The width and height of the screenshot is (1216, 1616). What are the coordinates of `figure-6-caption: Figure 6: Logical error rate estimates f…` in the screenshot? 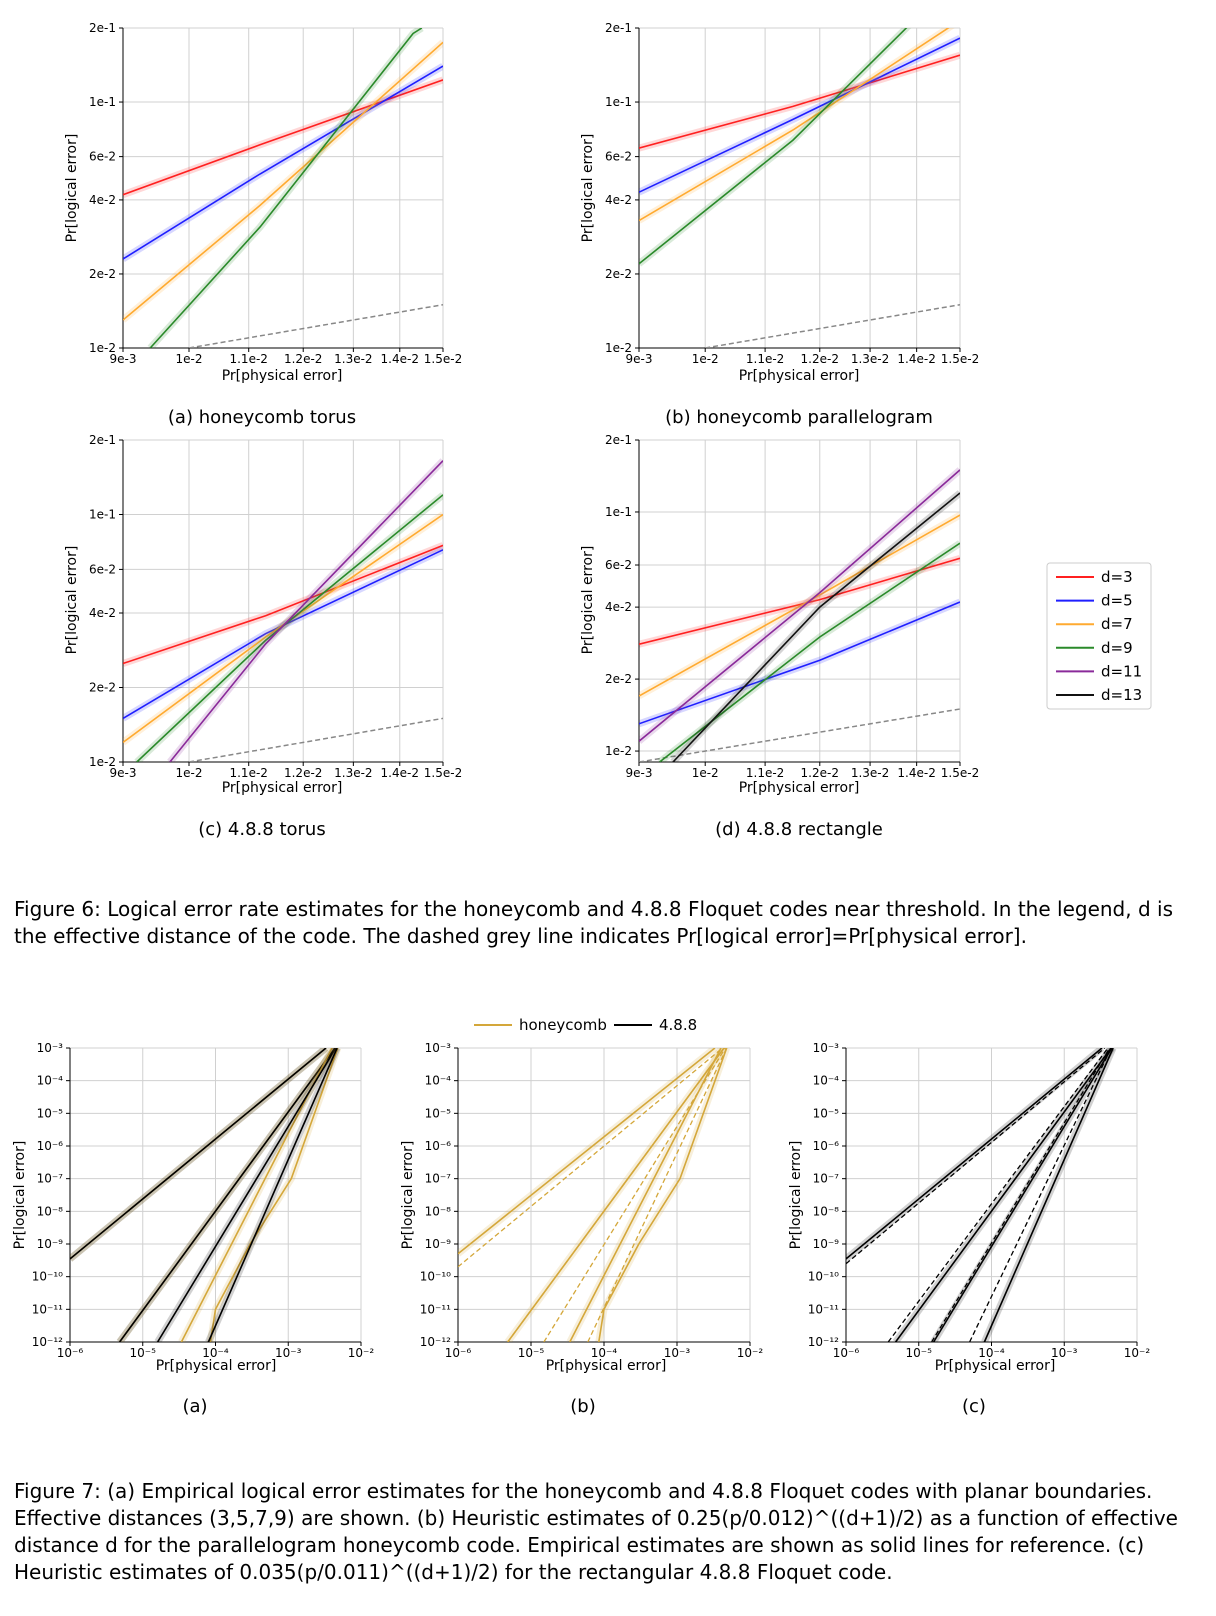 It's located at (609, 923).